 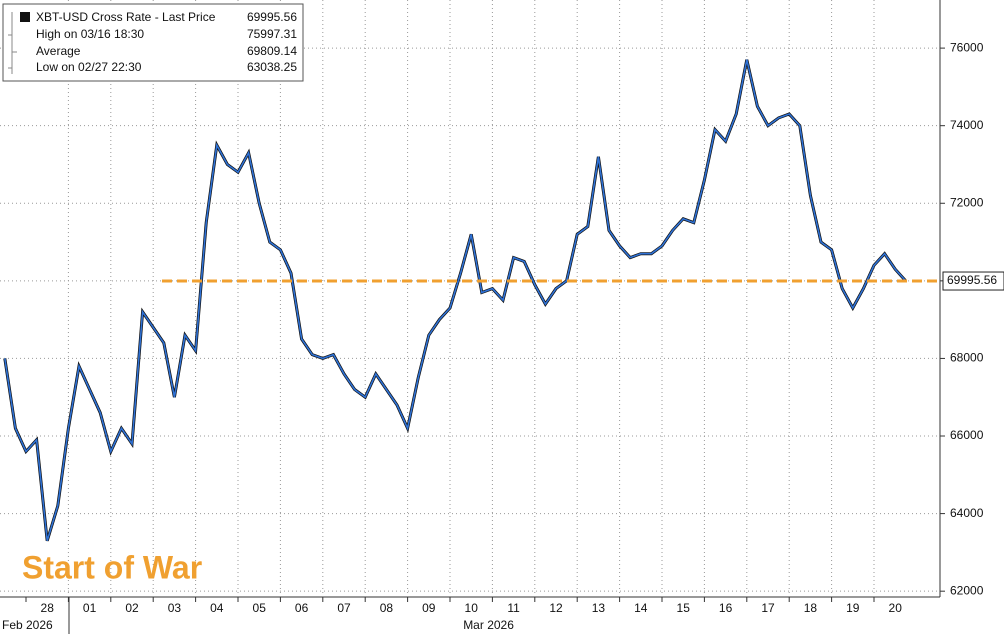 What do you see at coordinates (25, 17) in the screenshot?
I see `legend-swatch` at bounding box center [25, 17].